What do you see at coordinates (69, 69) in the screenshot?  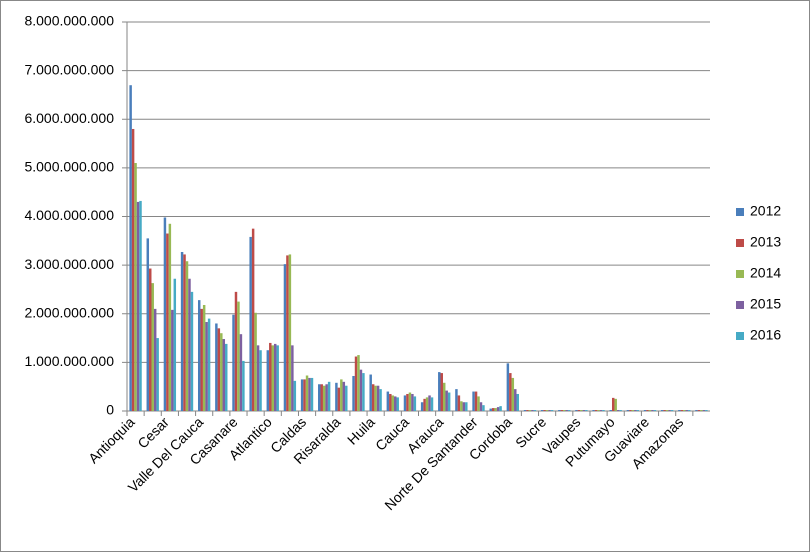 I see `y-tick-label: 7.000.000.000` at bounding box center [69, 69].